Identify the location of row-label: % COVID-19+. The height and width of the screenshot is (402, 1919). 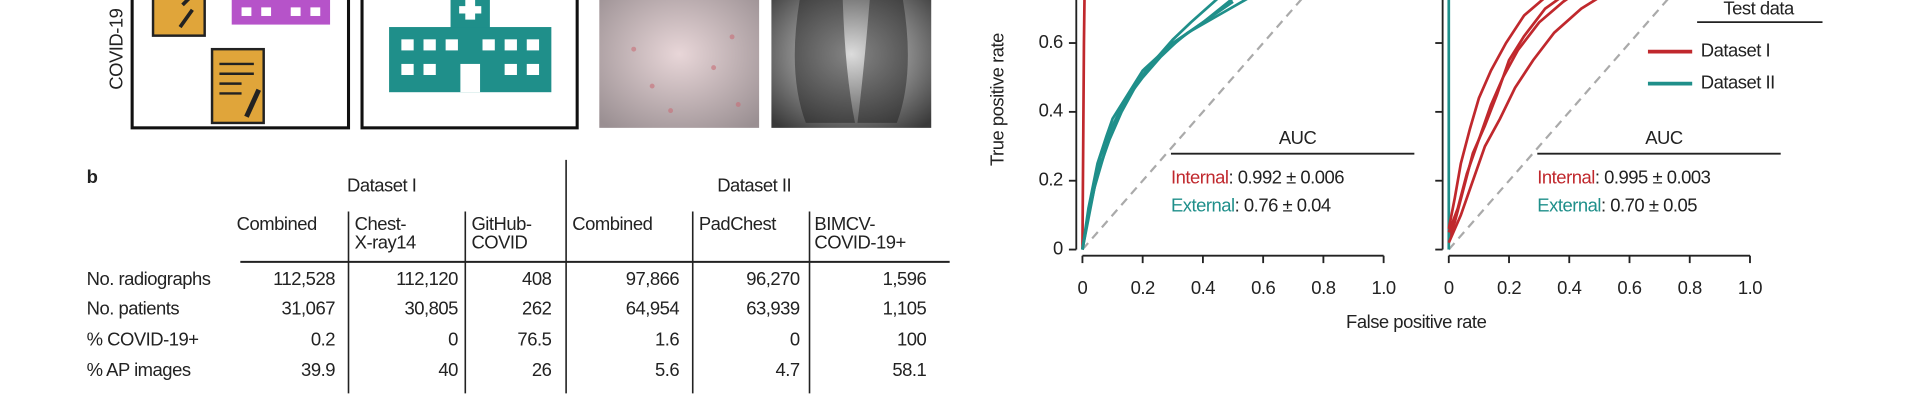
(143, 338).